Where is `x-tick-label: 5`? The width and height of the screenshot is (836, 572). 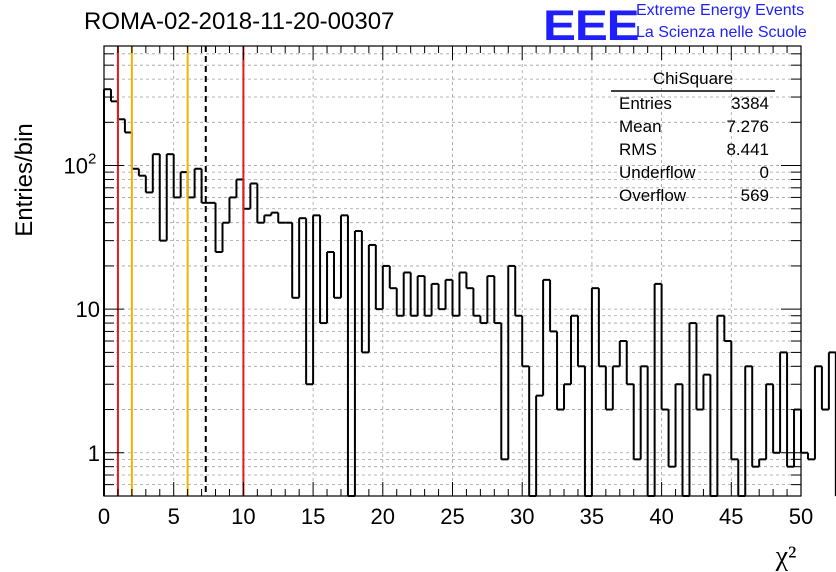 x-tick-label: 5 is located at coordinates (174, 516).